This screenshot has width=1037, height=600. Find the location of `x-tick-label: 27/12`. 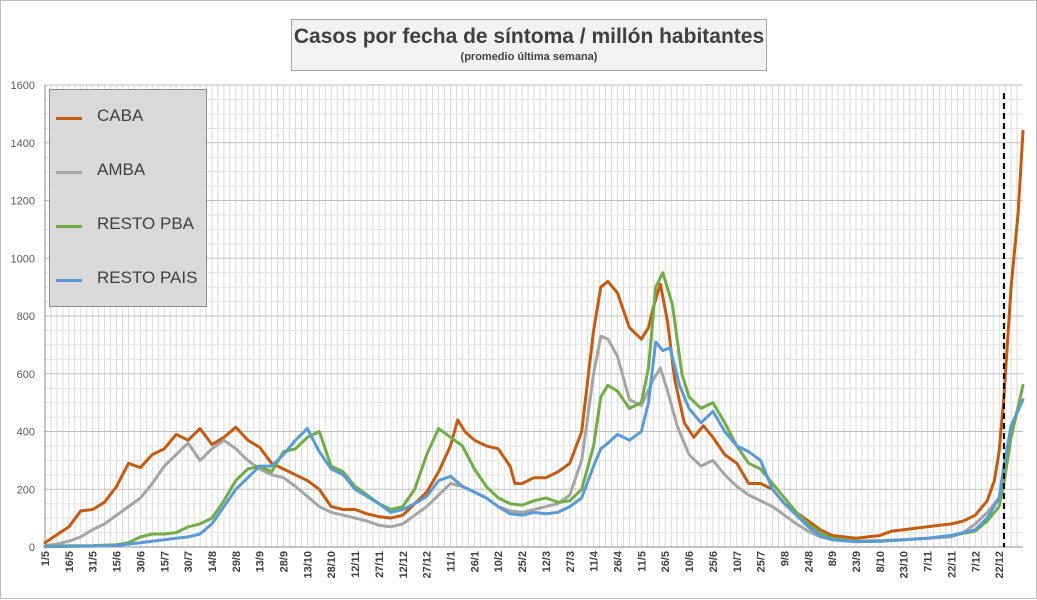

x-tick-label: 27/12 is located at coordinates (428, 565).